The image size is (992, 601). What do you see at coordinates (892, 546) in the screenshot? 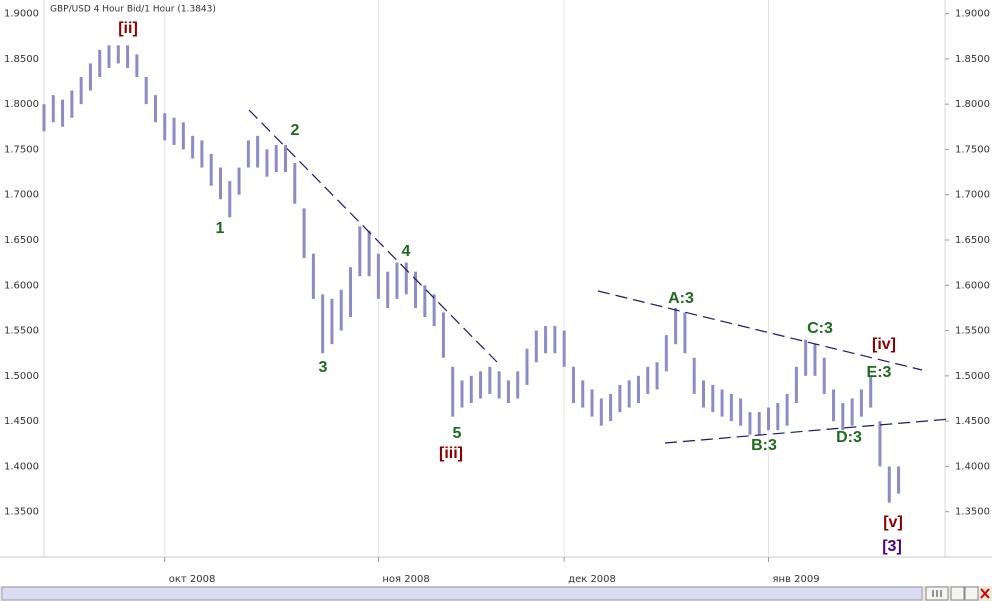
I see `wave-label: [3]` at bounding box center [892, 546].